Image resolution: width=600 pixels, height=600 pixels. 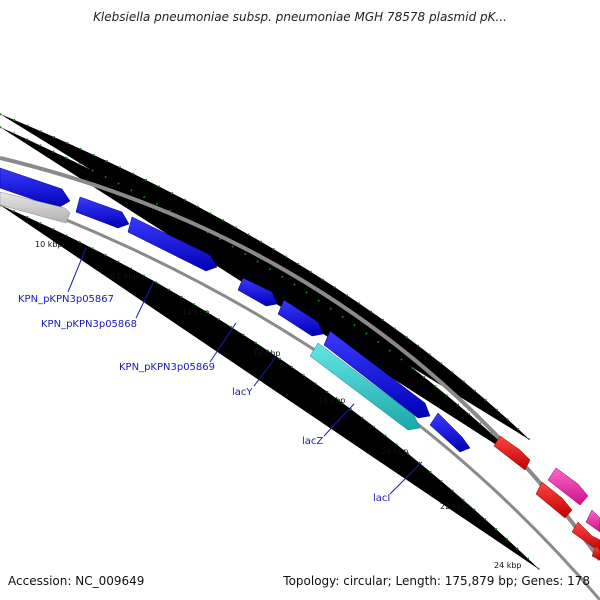 I want to click on scale-label-10kbp: 10 kbp, so click(x=49, y=244).